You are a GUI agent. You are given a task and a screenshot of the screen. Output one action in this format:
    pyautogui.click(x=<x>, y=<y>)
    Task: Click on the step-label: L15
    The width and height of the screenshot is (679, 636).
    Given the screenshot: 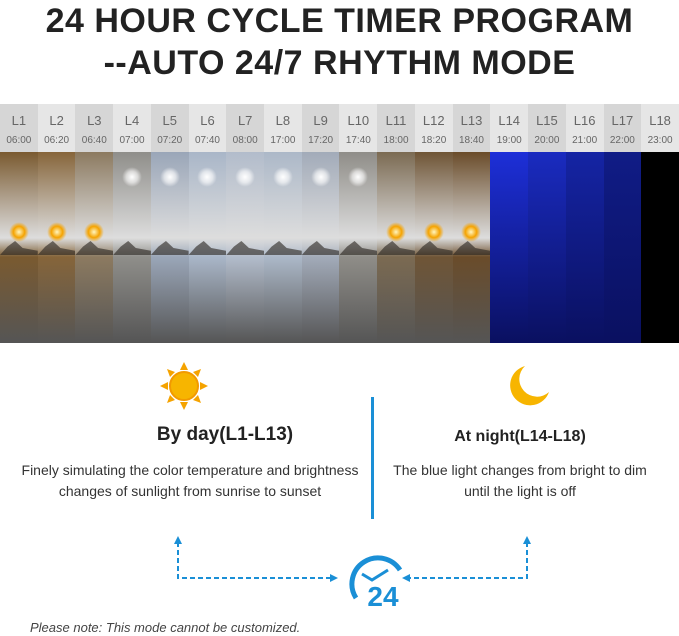 What is the action you would take?
    pyautogui.click(x=547, y=120)
    